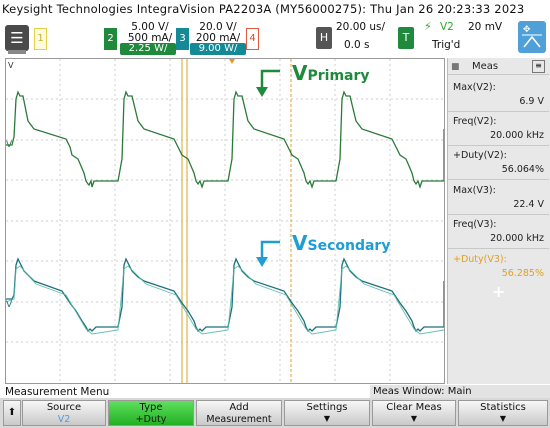  I want to click on touch-tools-icon: ✥, so click(532, 37).